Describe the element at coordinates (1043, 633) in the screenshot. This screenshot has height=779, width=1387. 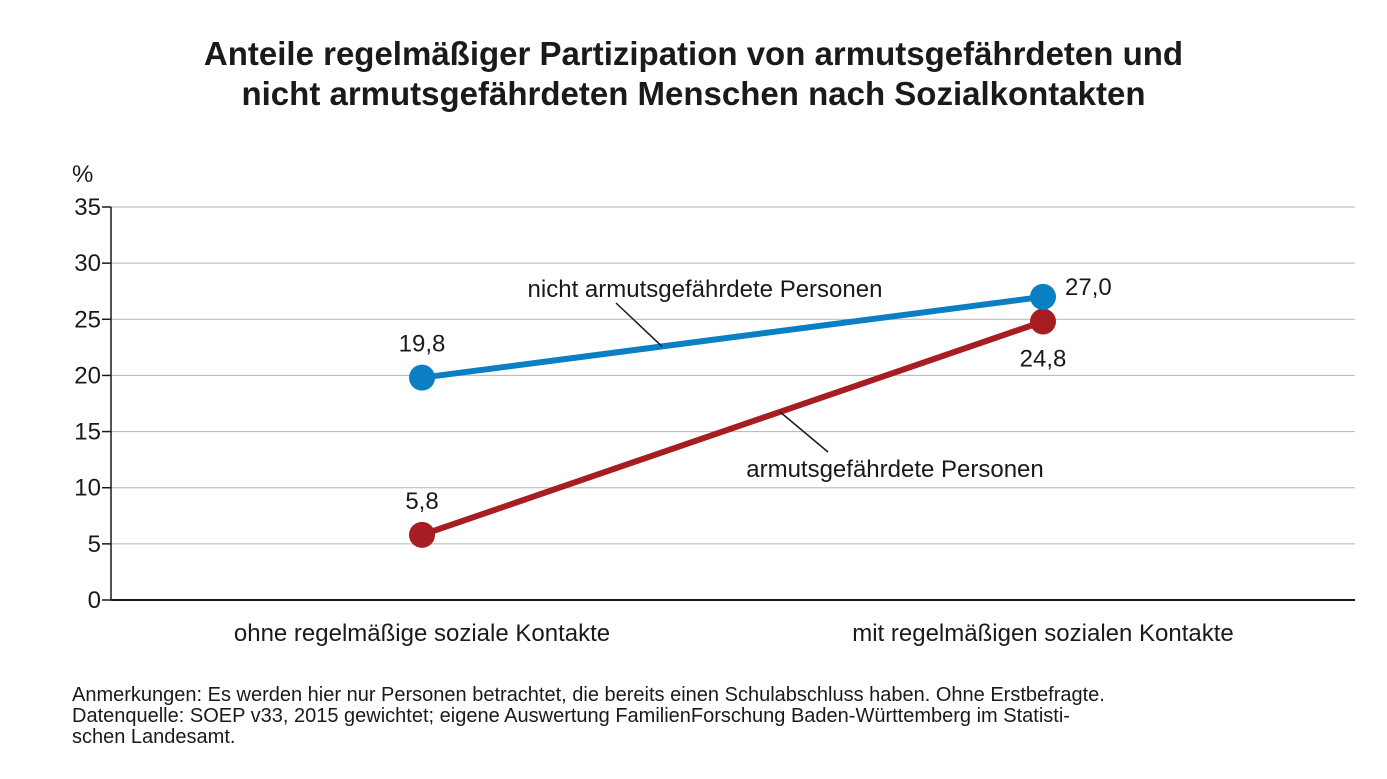
I see `x-category-label: mit regelmäßigen sozialen Kontakte` at that location.